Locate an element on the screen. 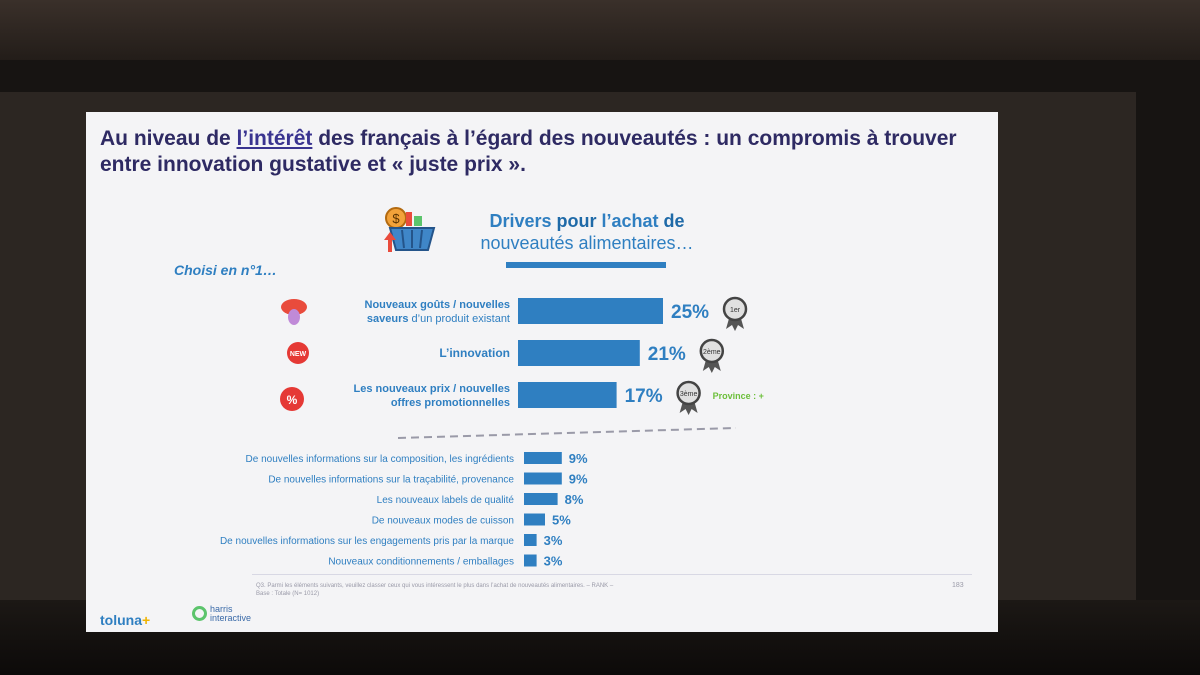  bar-value-label-top-2: 21% is located at coordinates (667, 354).